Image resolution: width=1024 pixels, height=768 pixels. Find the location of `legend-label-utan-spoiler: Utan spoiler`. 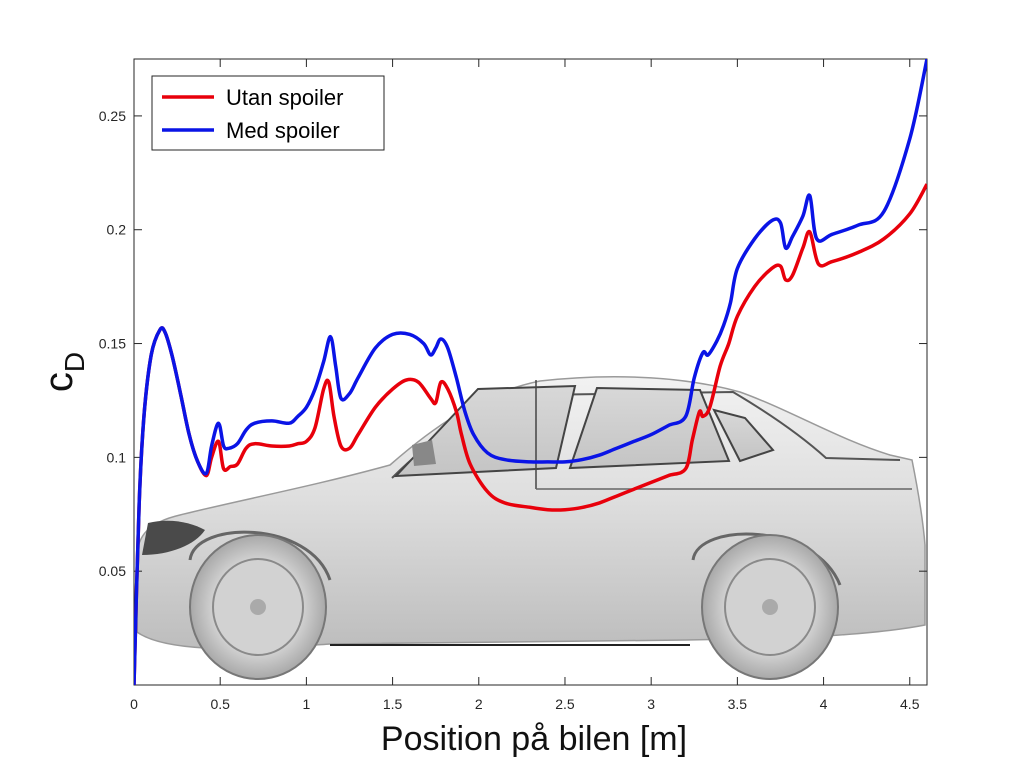

legend-label-utan-spoiler: Utan spoiler is located at coordinates (284, 97).